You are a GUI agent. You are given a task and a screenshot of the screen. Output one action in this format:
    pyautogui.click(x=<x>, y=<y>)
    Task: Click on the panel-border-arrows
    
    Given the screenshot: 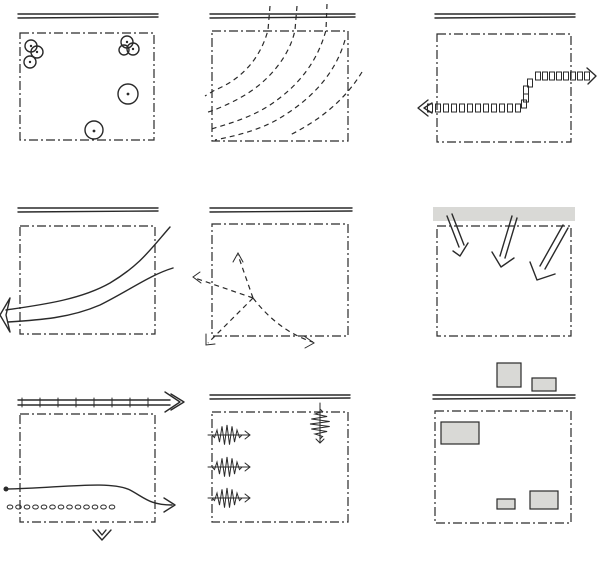 What is the action you would take?
    pyautogui.click(x=94, y=466)
    